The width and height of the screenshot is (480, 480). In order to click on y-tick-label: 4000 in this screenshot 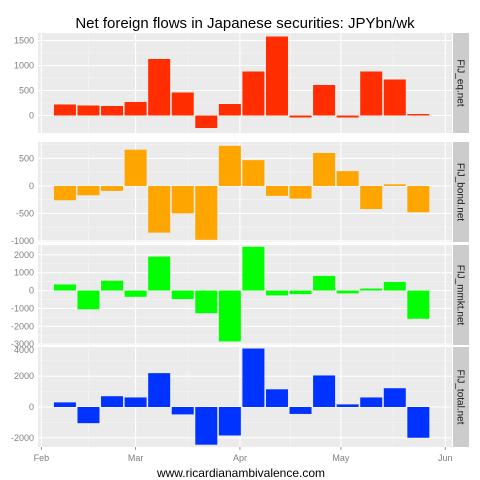, I will do `click(24, 350)`.